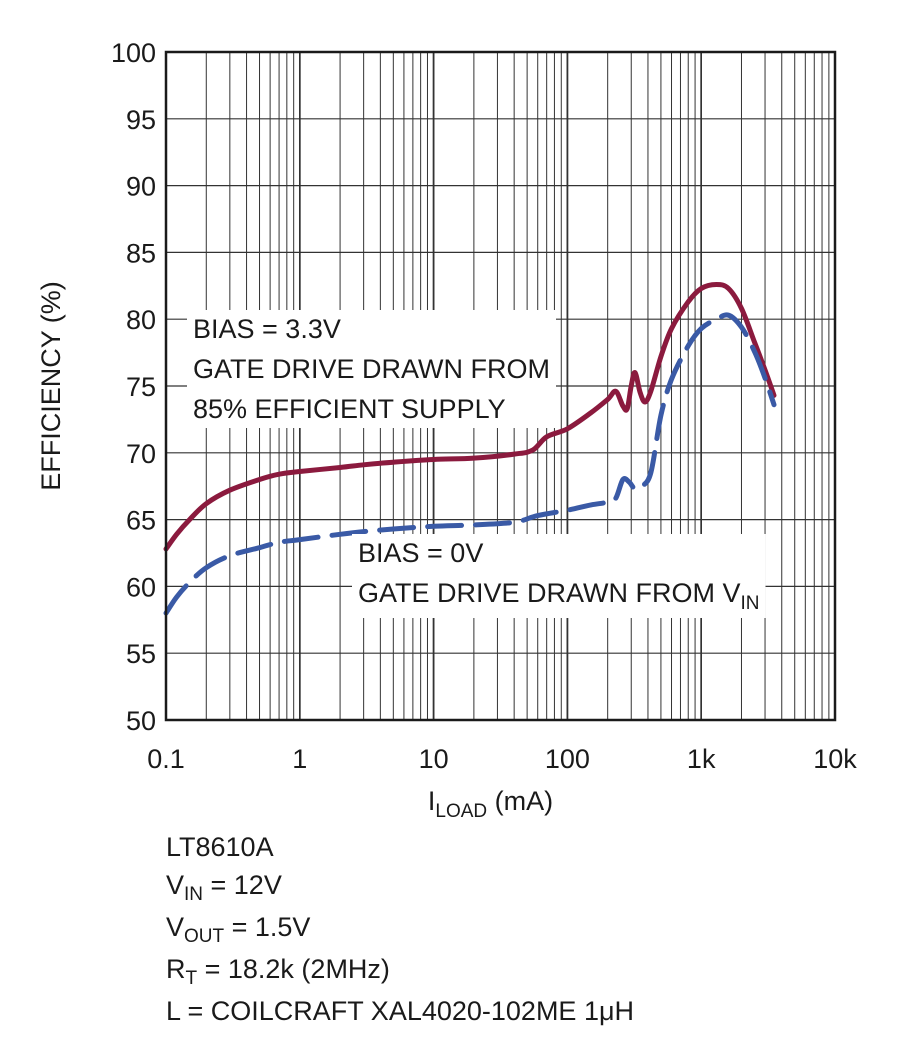 The image size is (900, 1050). What do you see at coordinates (278, 971) in the screenshot?
I see `note-rt: RT = 18.2k (2MHz)` at bounding box center [278, 971].